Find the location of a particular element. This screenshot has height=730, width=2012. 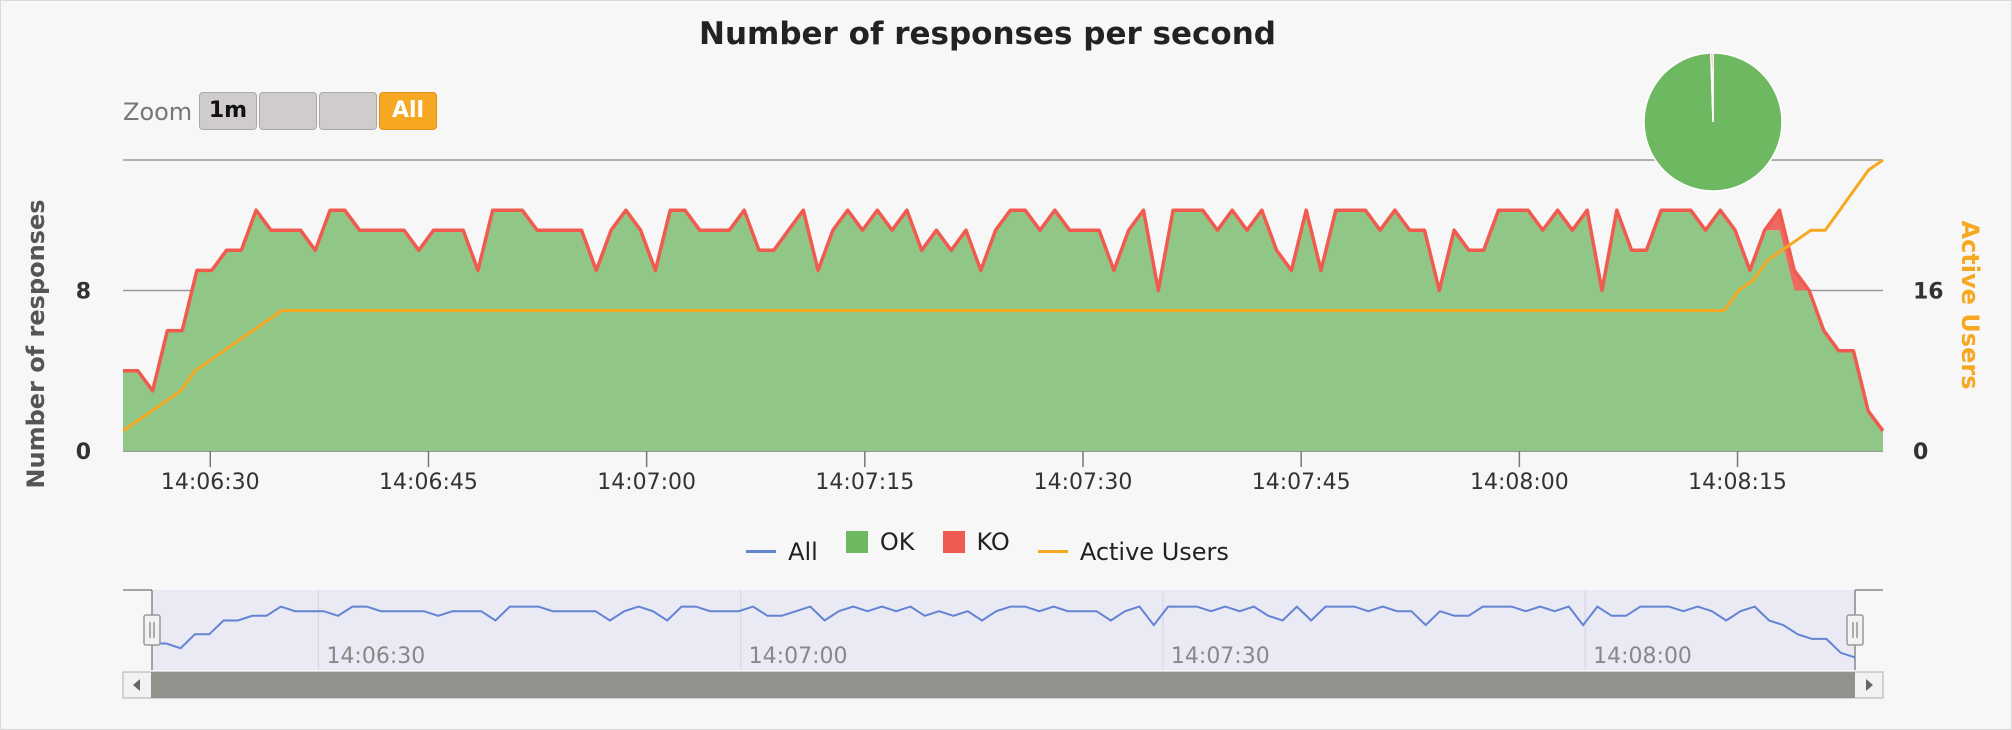

chart-title: Number of responses per second is located at coordinates (987, 34).